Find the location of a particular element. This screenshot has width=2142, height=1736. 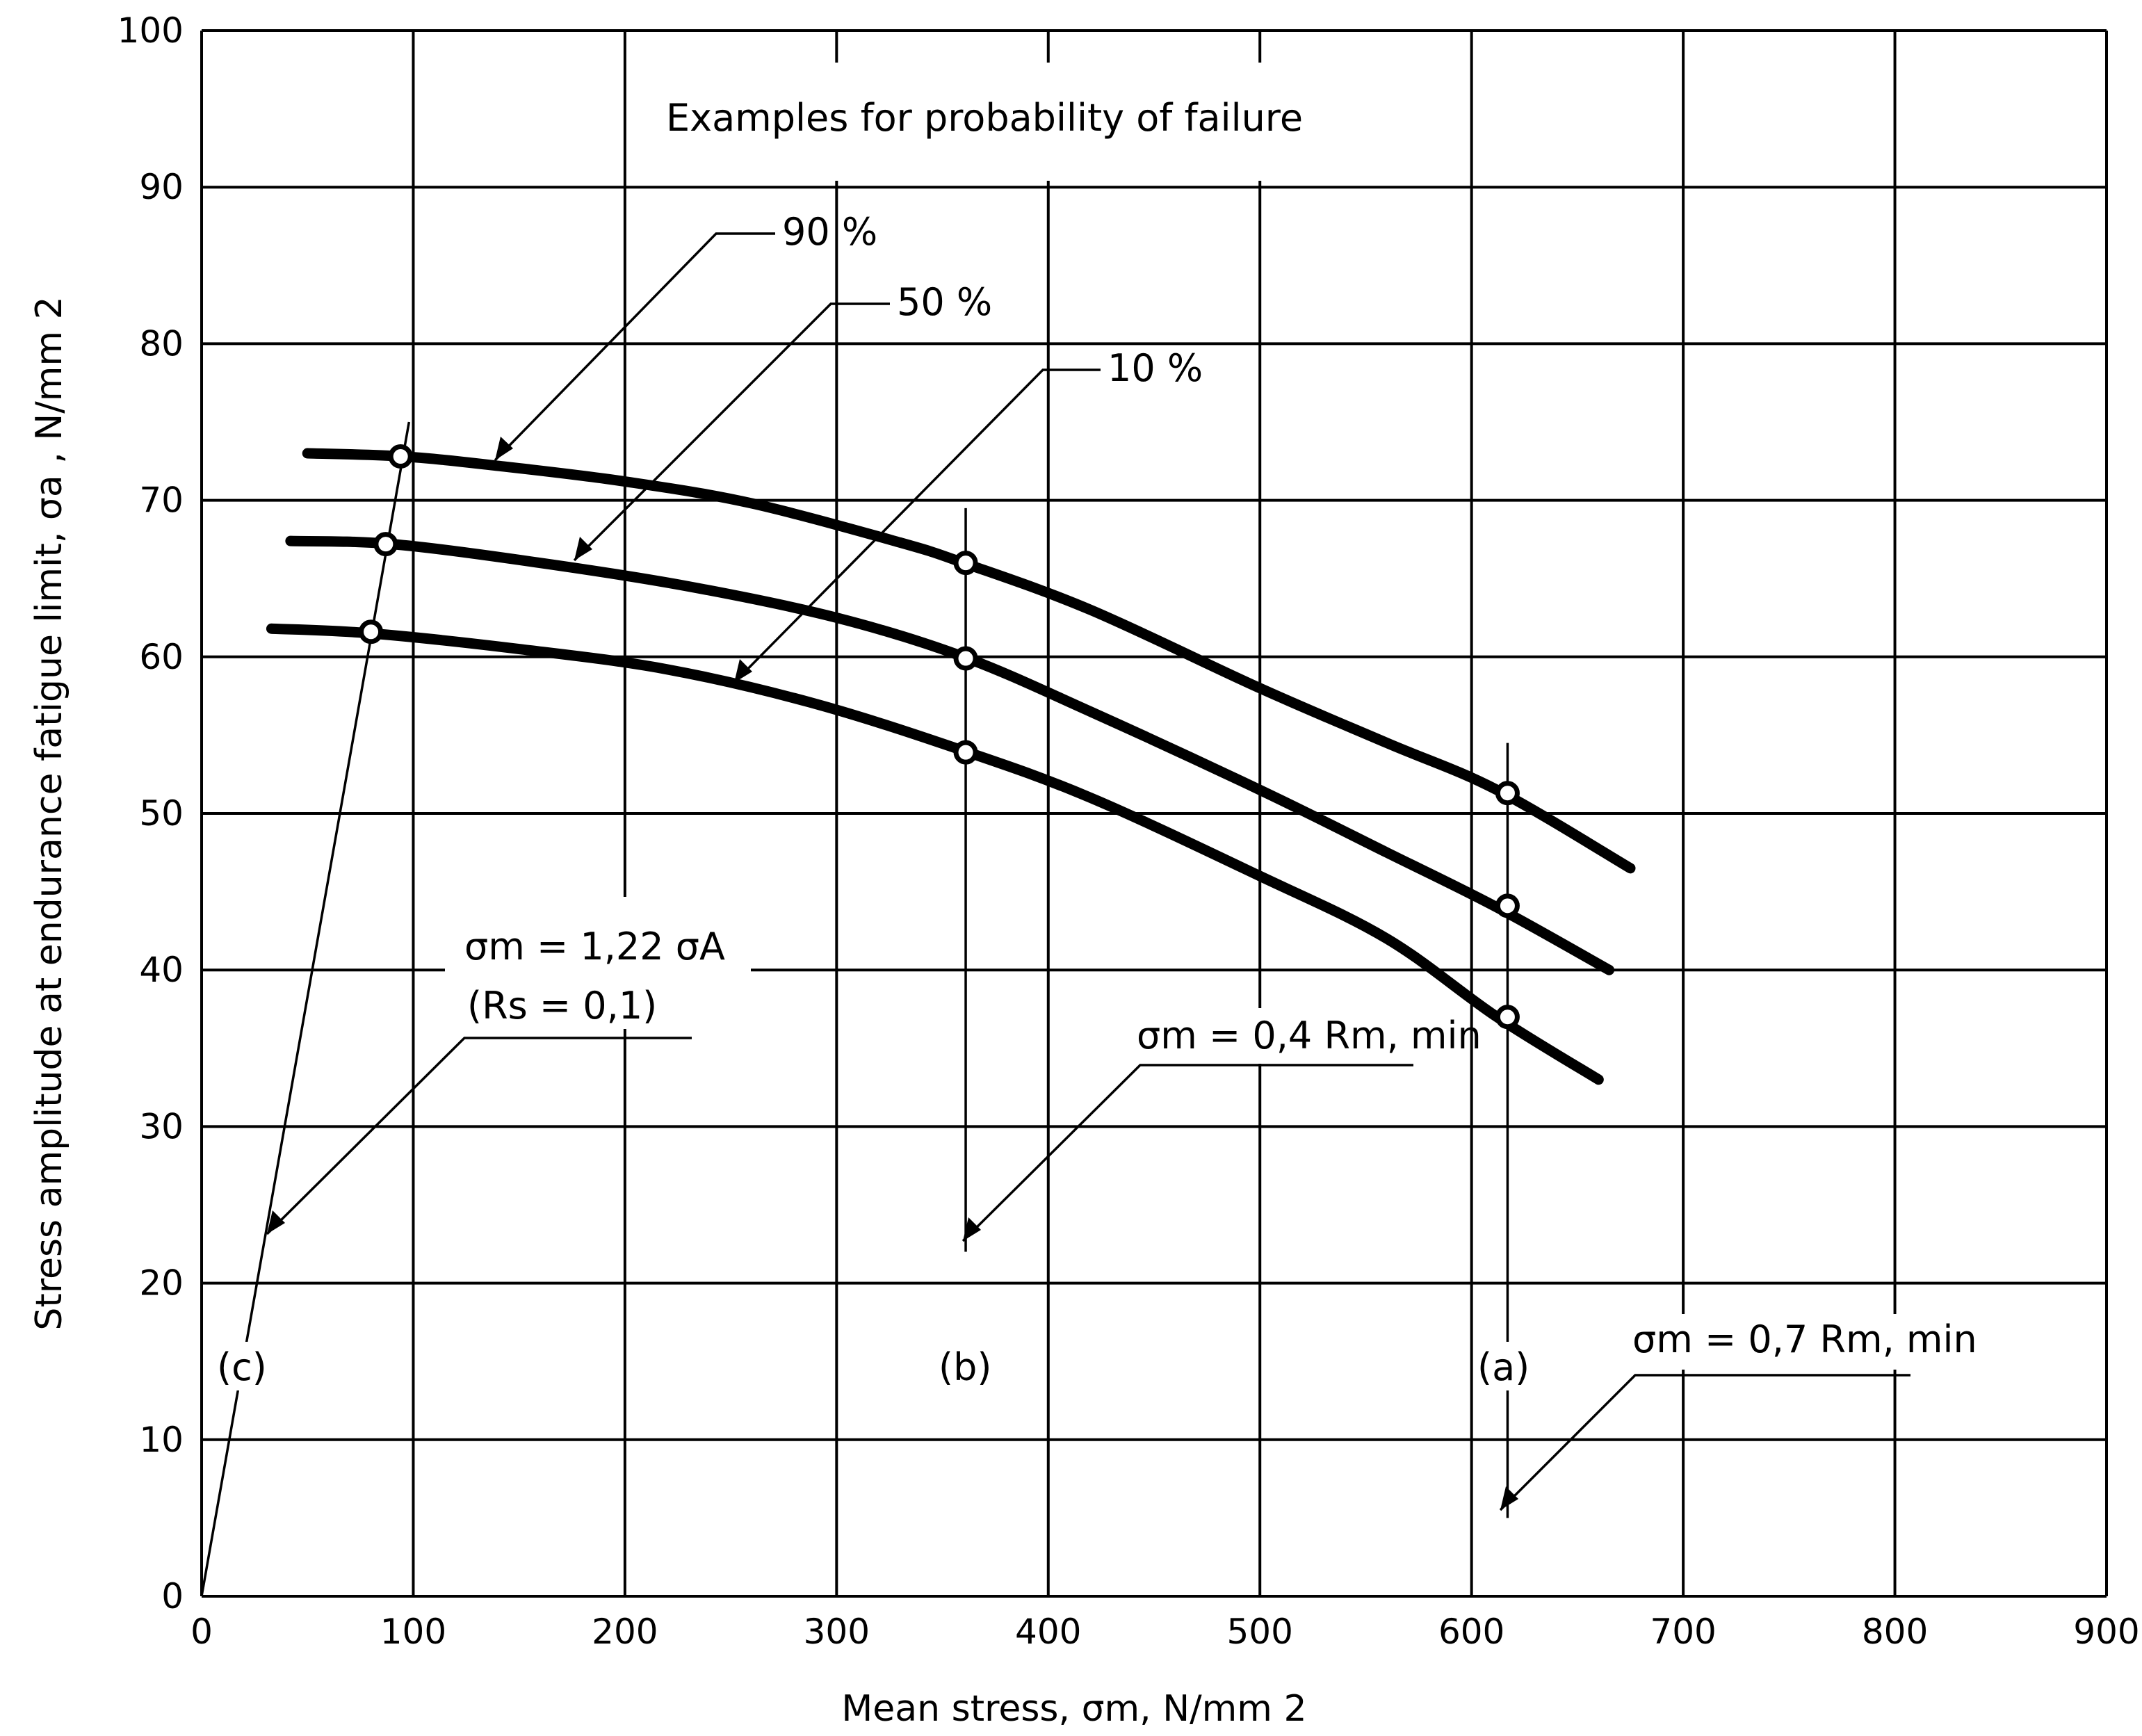

a-annotation-box is located at coordinates (1773, 1342).